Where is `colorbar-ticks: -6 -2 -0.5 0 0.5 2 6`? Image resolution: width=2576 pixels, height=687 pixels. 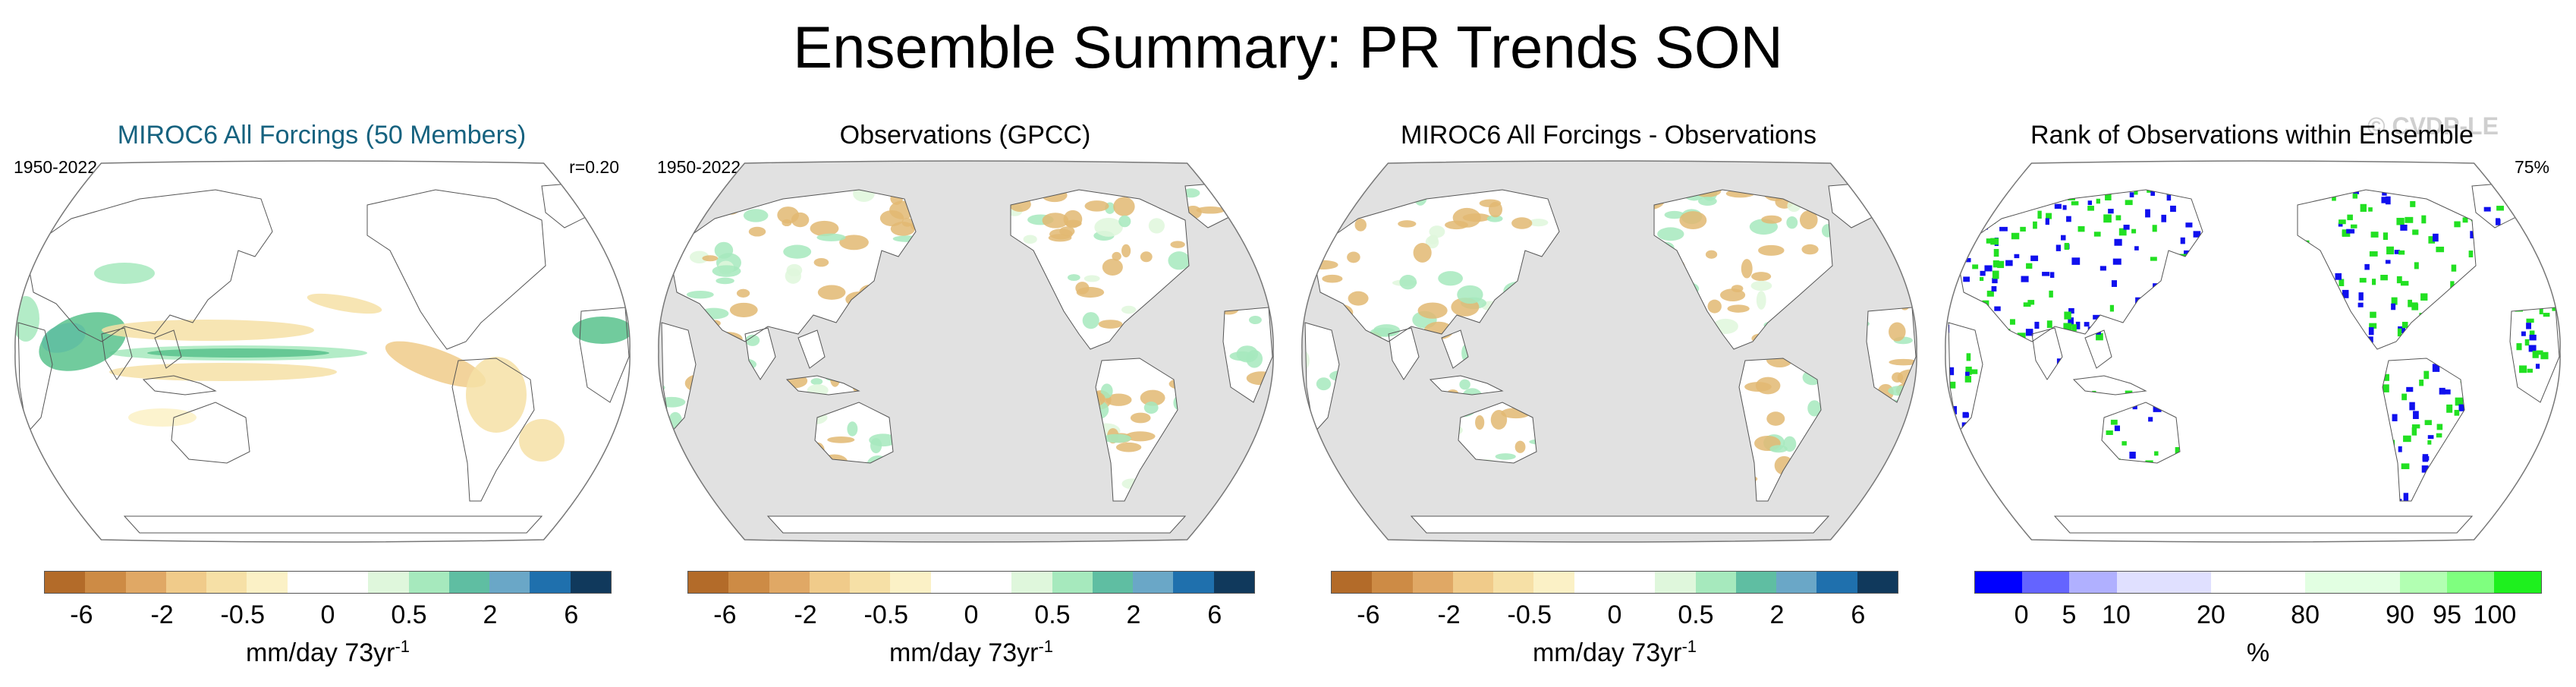 colorbar-ticks: -6 -2 -0.5 0 0.5 2 6 is located at coordinates (971, 615).